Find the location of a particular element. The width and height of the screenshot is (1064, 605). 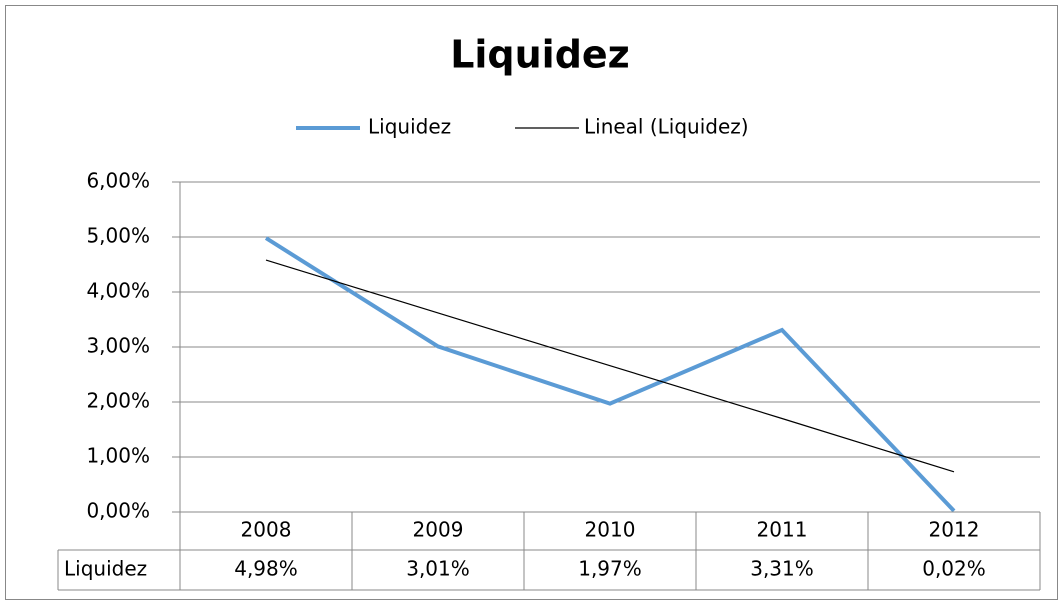

table-cell: 1,97% is located at coordinates (610, 569).